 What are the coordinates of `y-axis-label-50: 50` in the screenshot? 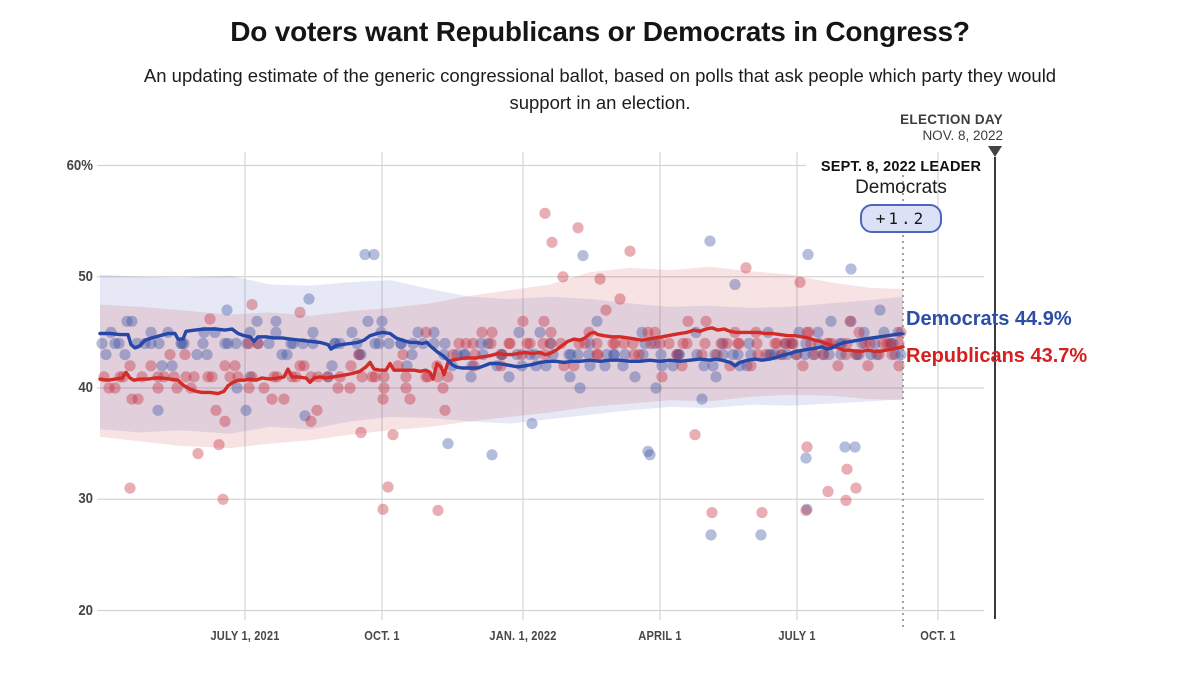 It's located at (85, 276).